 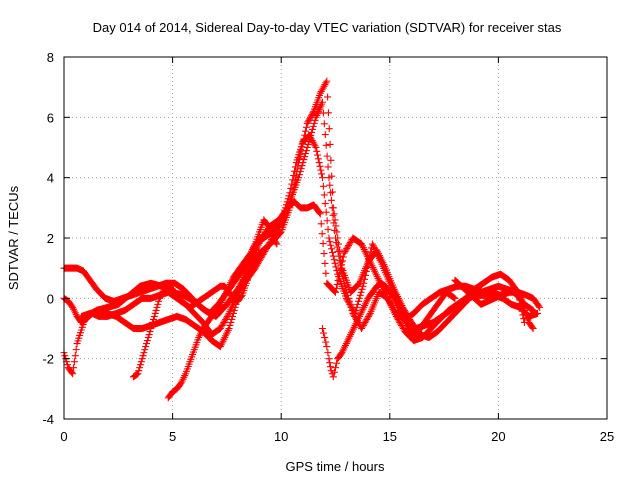 I want to click on x-tick-label: 5, so click(x=172, y=436).